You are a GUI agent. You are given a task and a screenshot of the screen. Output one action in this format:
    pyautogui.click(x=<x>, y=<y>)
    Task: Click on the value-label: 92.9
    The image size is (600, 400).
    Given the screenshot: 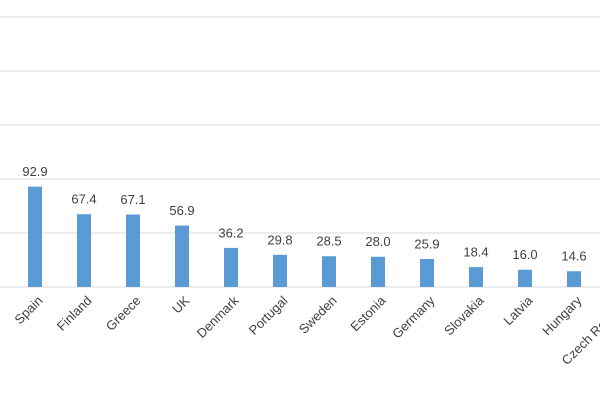 What is the action you would take?
    pyautogui.click(x=34, y=171)
    